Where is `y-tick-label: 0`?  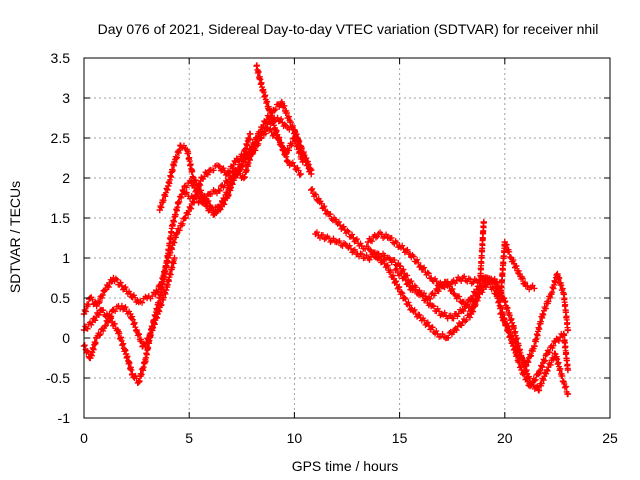
y-tick-label: 0 is located at coordinates (66, 338).